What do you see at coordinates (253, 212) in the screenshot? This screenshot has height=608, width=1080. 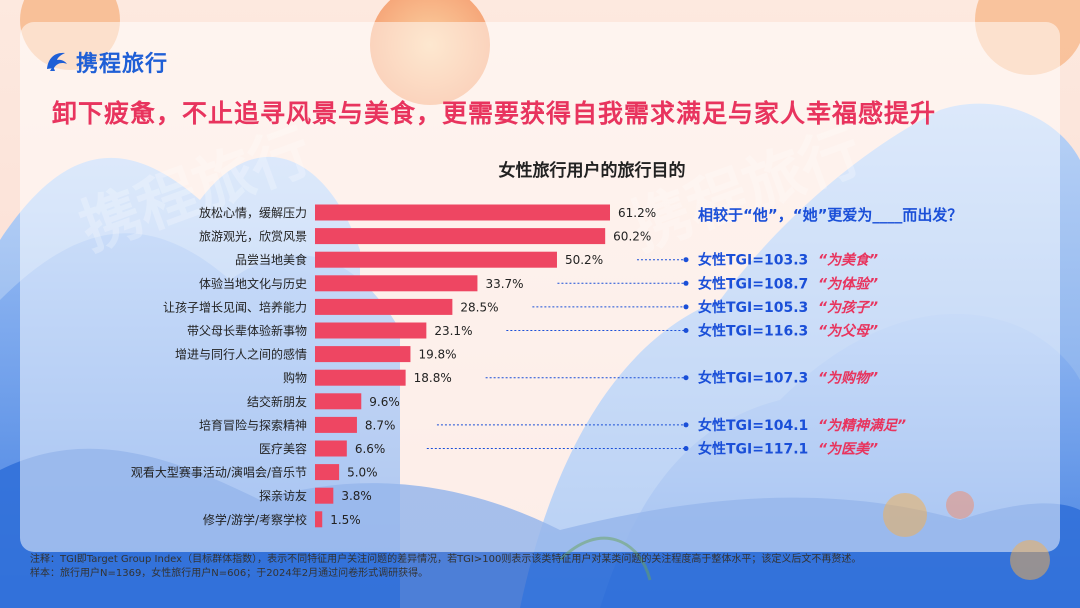 I see `category-label: 放松心情，缓解压力` at bounding box center [253, 212].